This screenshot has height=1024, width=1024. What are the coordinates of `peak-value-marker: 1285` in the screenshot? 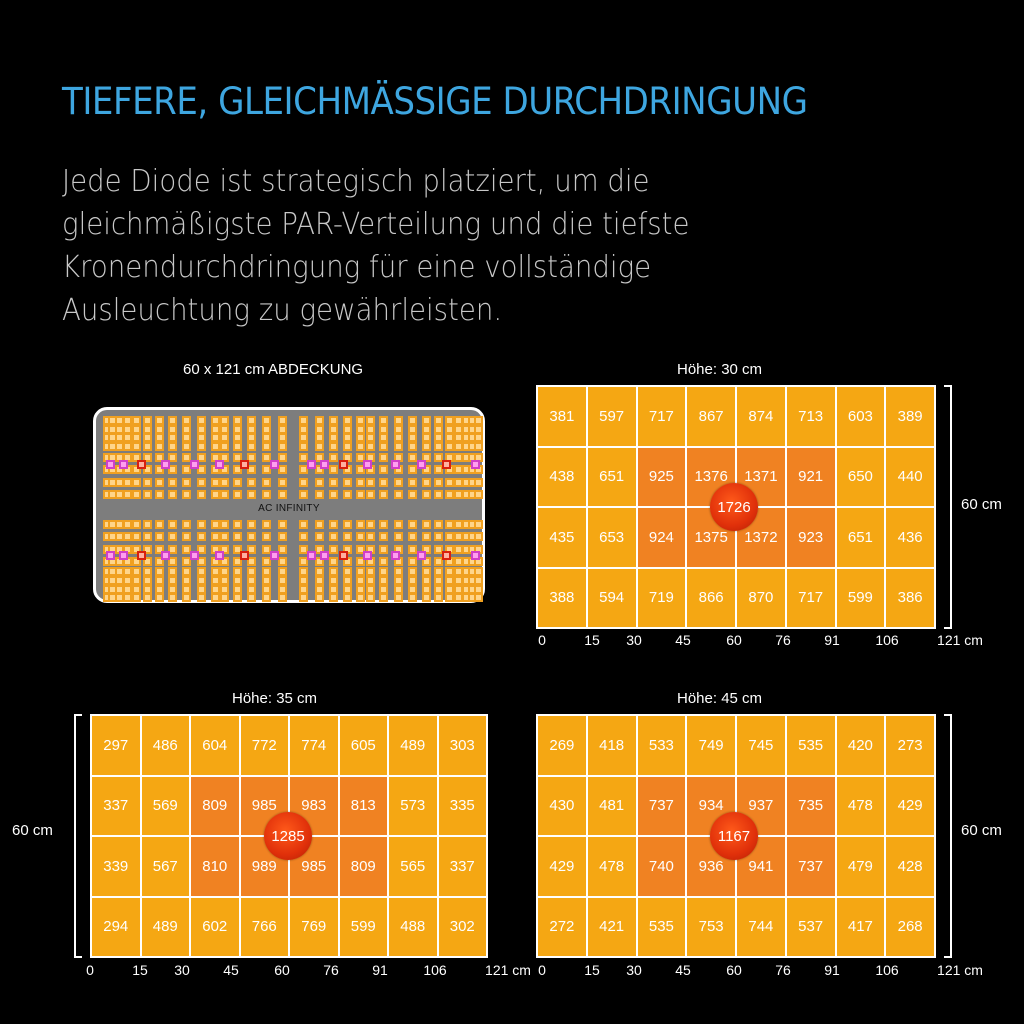 It's located at (288, 836).